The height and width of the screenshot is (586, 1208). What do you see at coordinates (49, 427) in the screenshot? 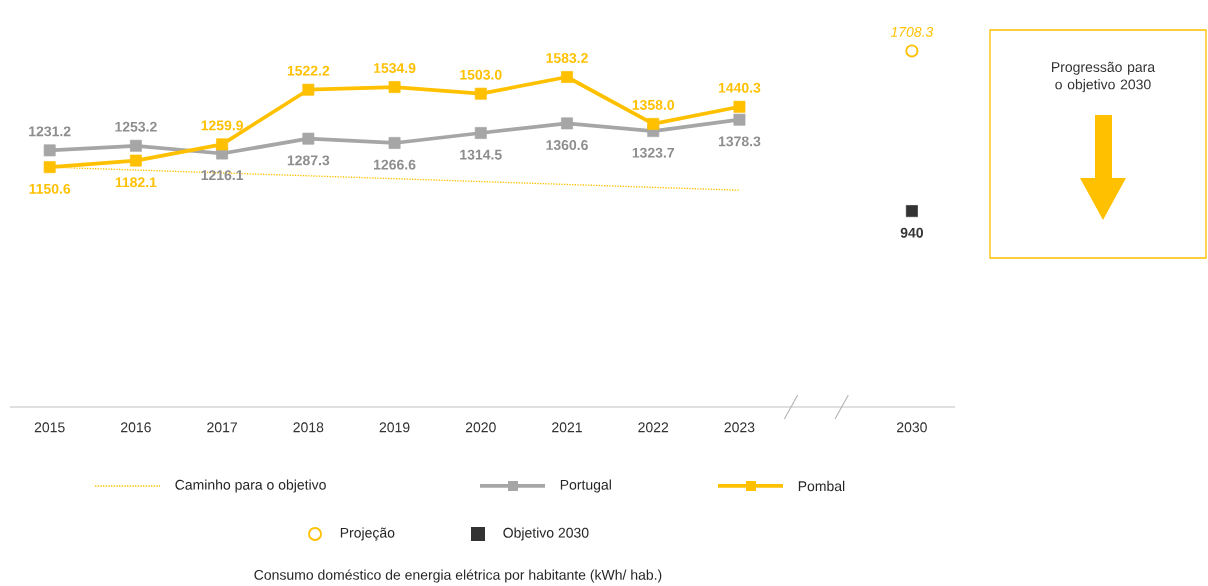
I see `x-tick-label: 2015` at bounding box center [49, 427].